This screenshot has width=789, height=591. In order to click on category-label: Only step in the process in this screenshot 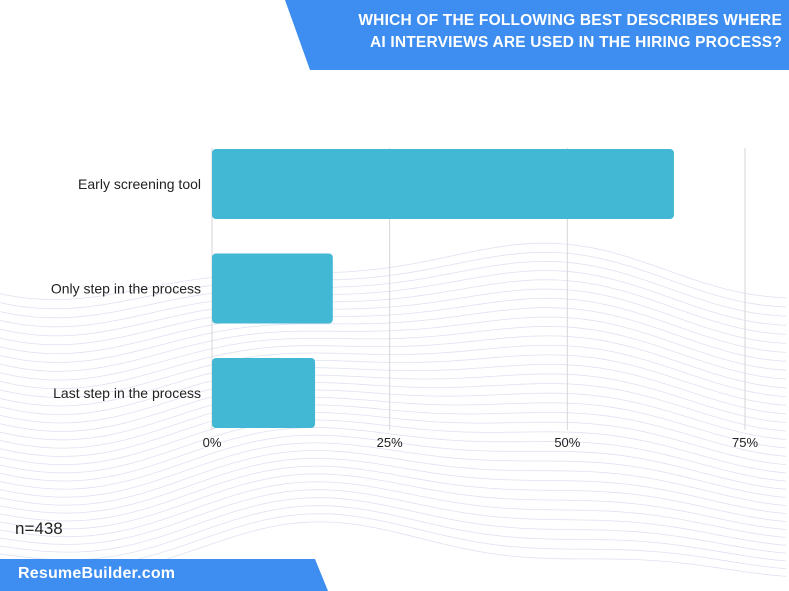, I will do `click(126, 289)`.